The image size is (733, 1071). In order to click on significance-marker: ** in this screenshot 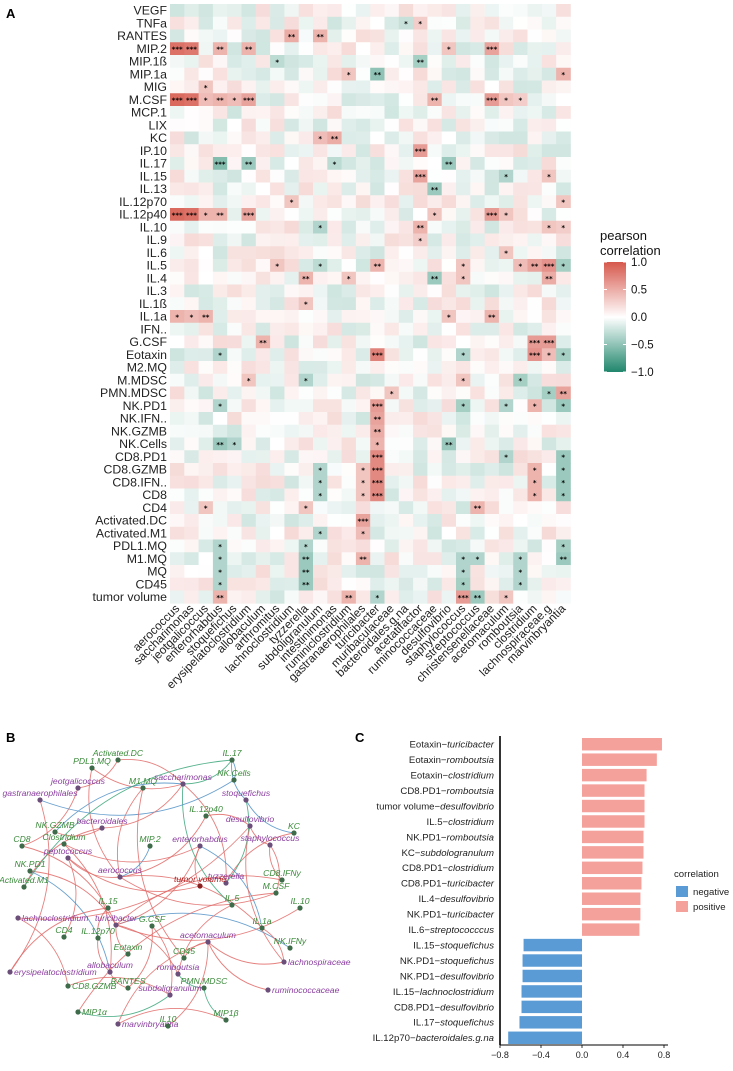, I will do `click(492, 317)`.